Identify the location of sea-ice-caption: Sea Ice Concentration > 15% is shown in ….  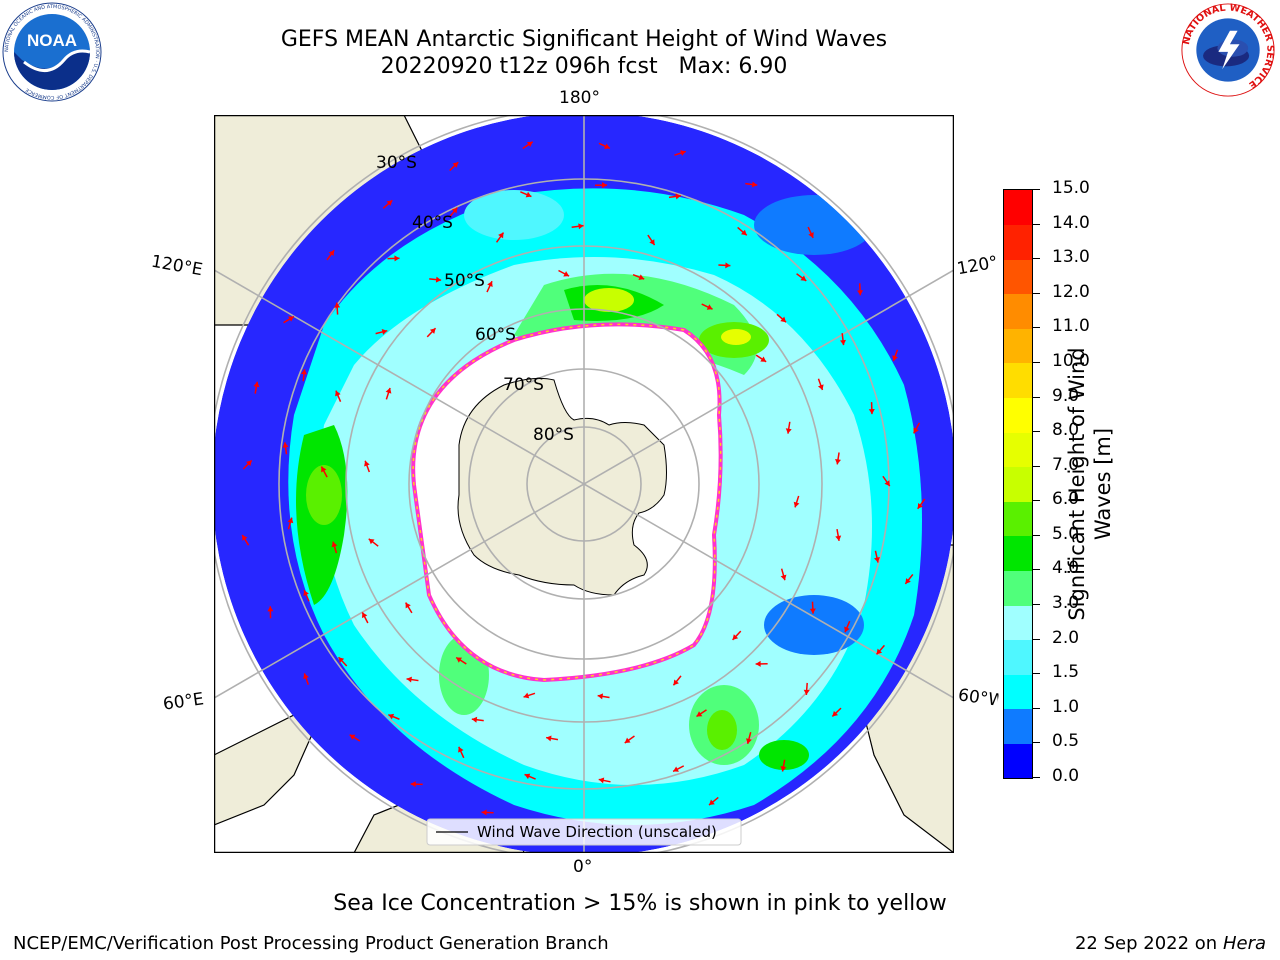
(640, 903).